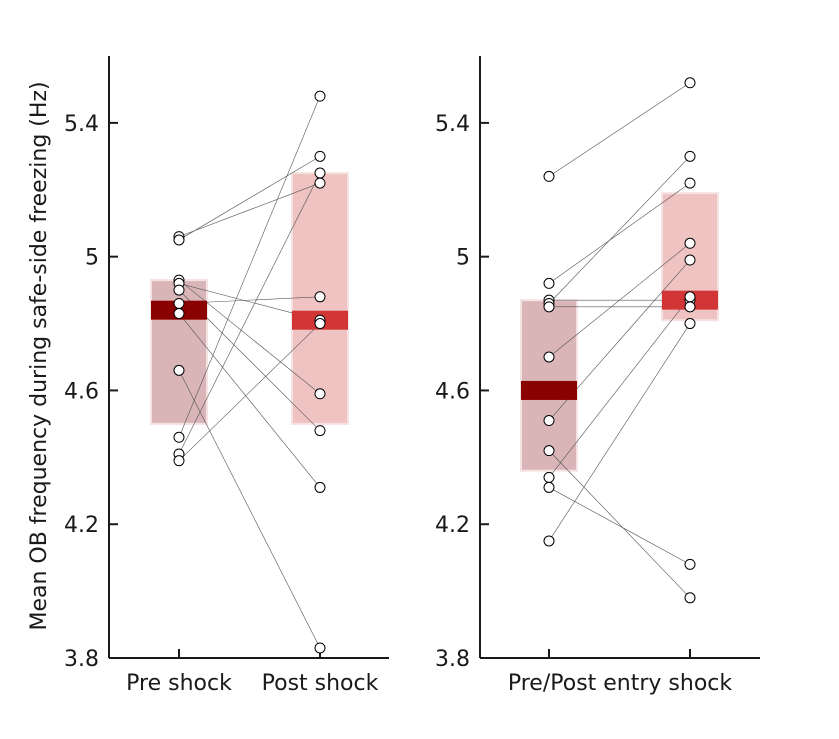 The image size is (839, 739). I want to click on right-panel-x-label: Pre/Post entry shock, so click(620, 683).